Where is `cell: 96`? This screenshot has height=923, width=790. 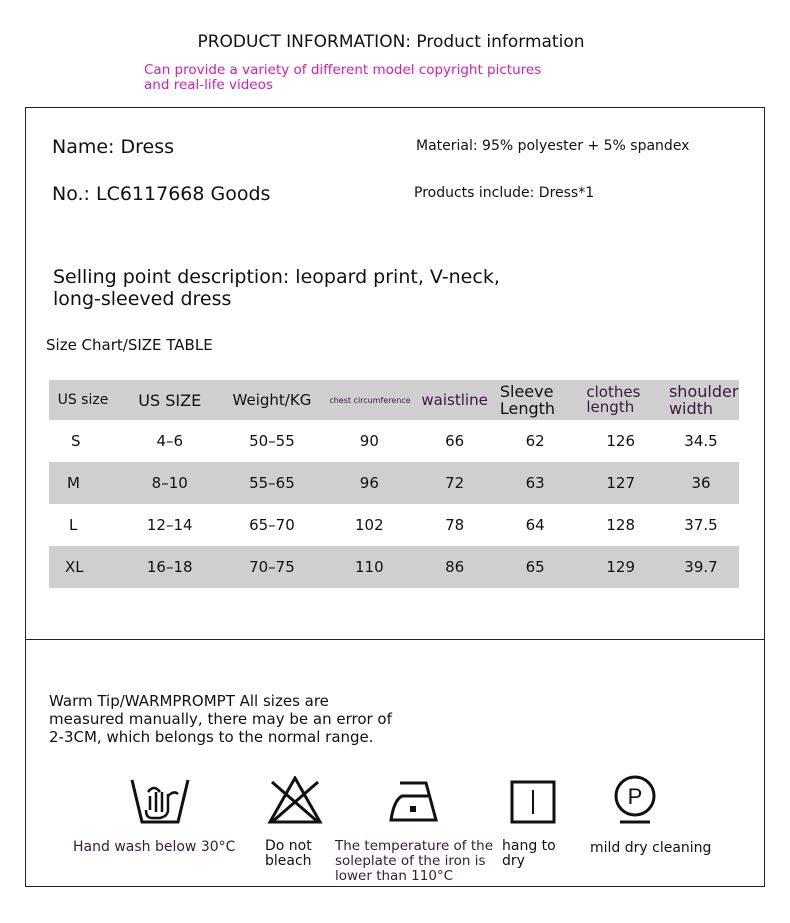
cell: 96 is located at coordinates (369, 483).